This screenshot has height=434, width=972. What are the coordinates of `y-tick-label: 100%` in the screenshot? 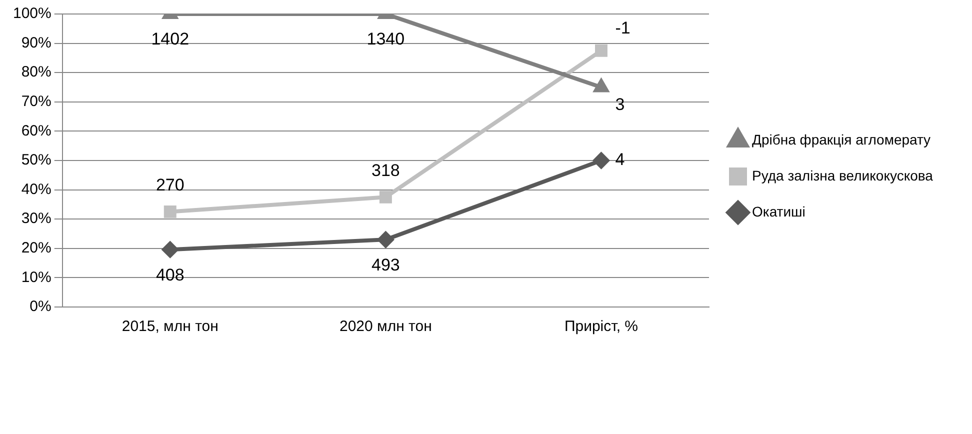 It's located at (32, 13).